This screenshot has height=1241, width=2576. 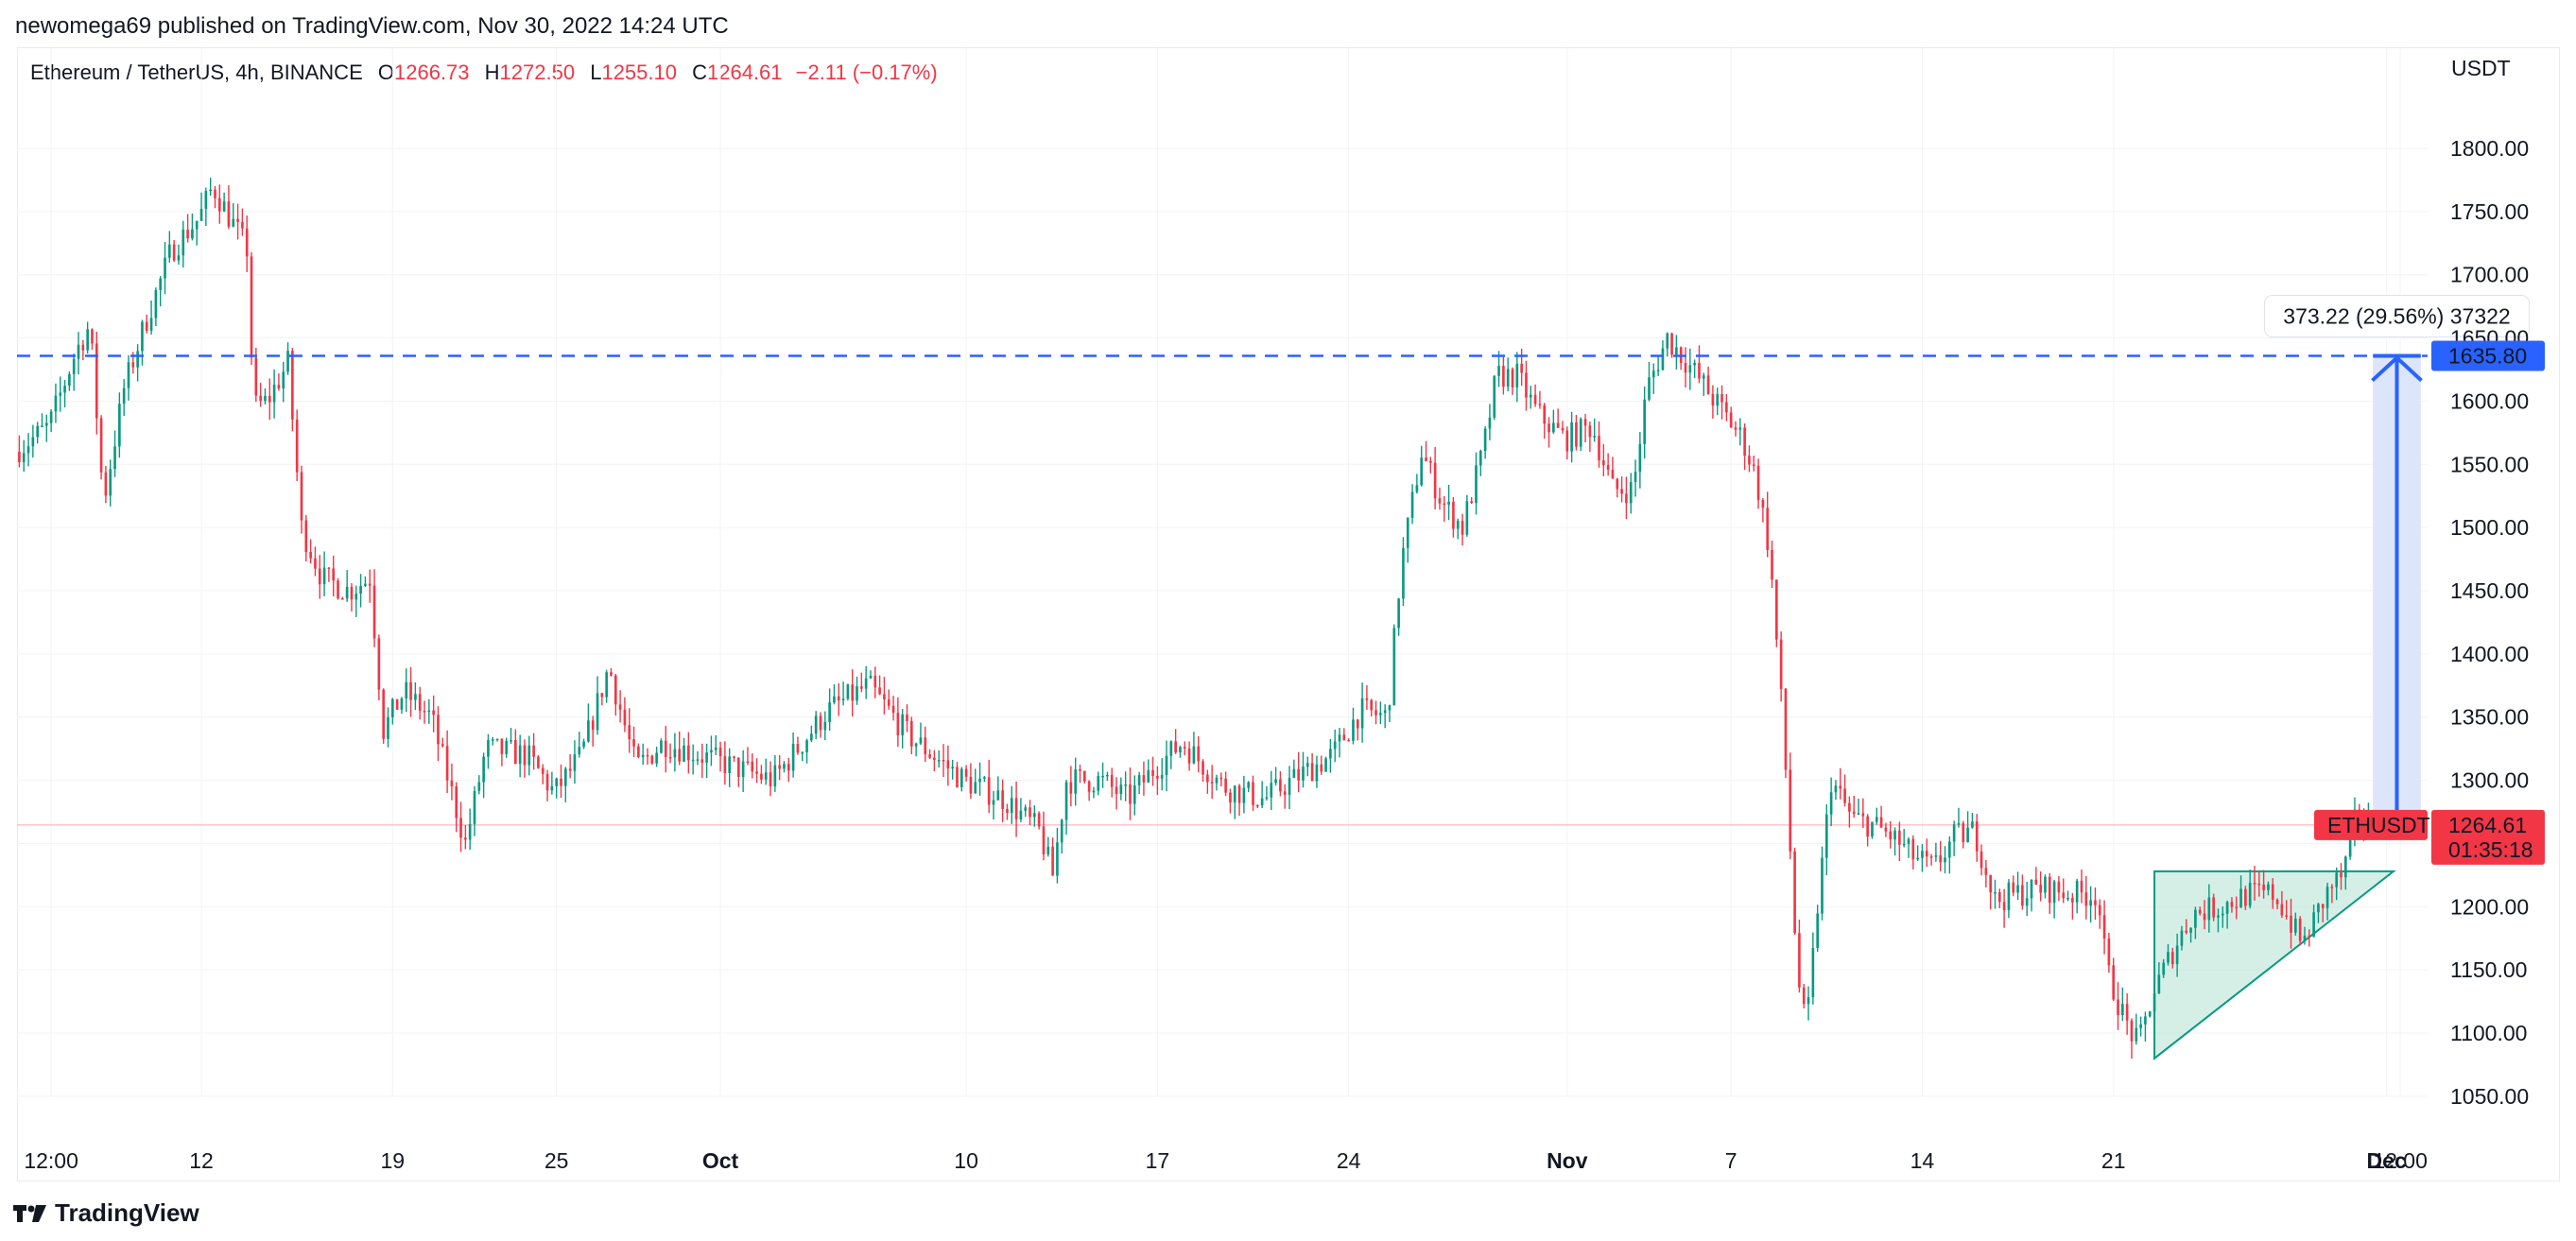 What do you see at coordinates (196, 72) in the screenshot?
I see `symbol-title: Ethereum / TetherUS, 4h, BINANCE` at bounding box center [196, 72].